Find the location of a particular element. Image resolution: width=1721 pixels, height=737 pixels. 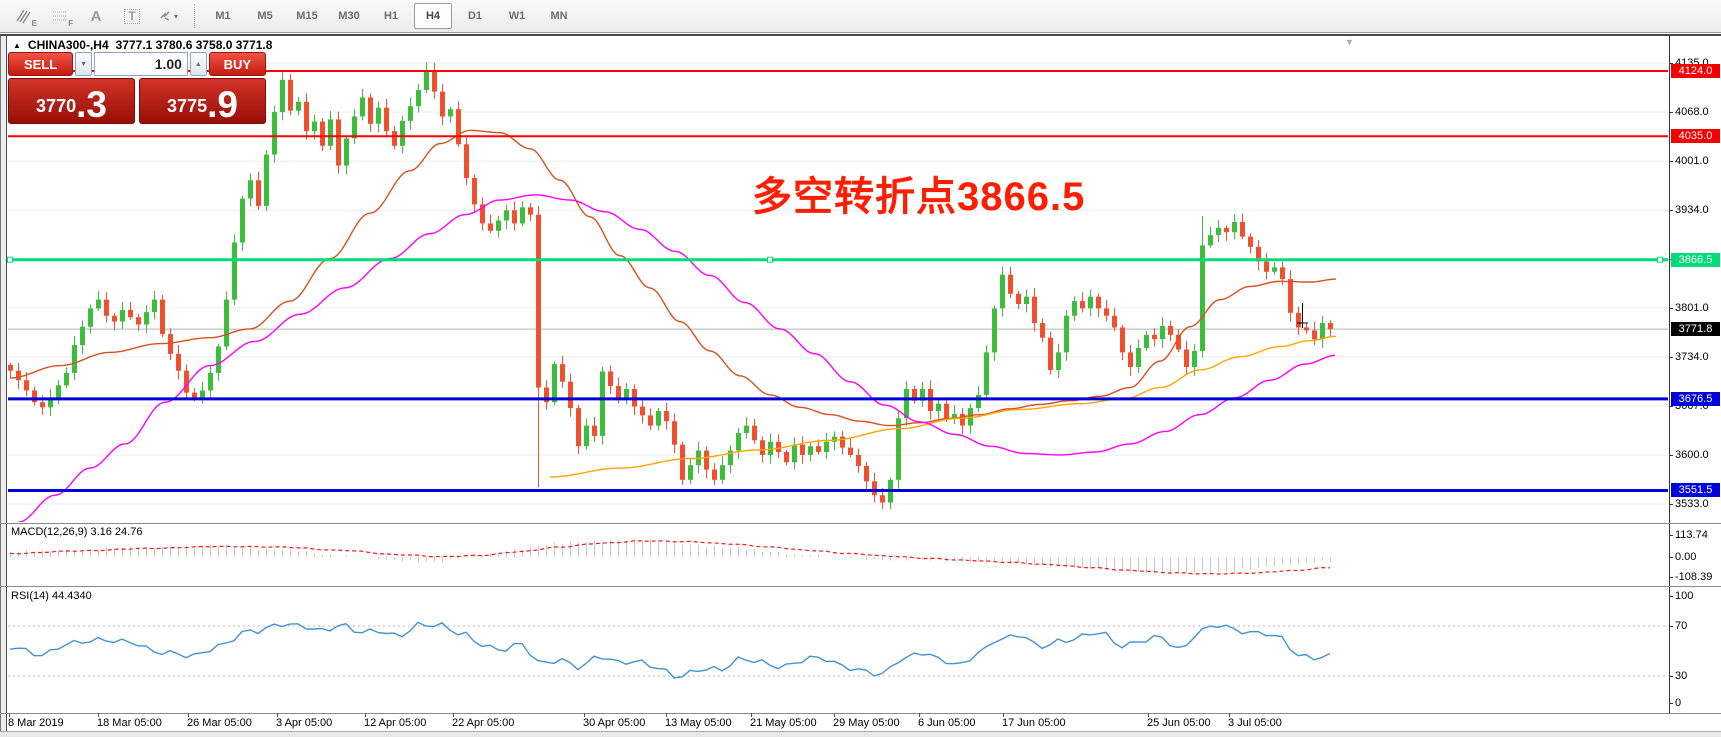

timeframe-button-W1: W1 is located at coordinates (517, 16).